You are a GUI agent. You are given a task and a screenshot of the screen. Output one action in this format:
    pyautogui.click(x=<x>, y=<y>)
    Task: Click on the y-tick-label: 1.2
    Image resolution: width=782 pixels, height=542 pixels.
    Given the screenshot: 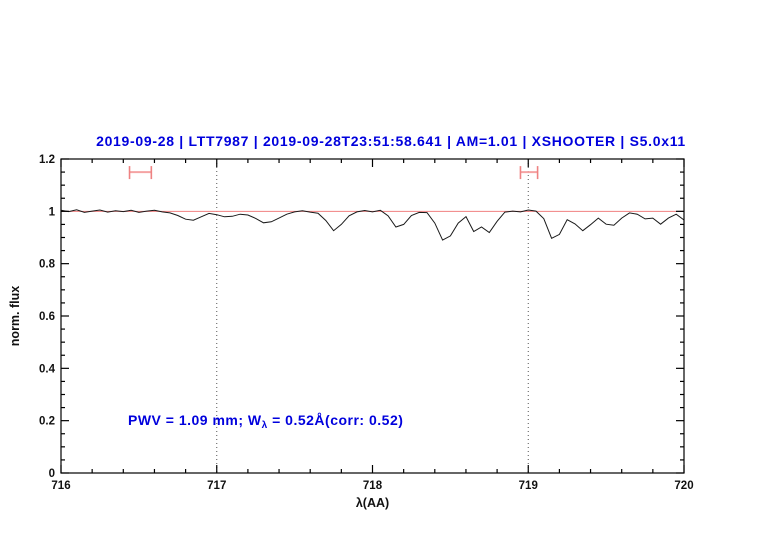 What is the action you would take?
    pyautogui.click(x=47, y=160)
    